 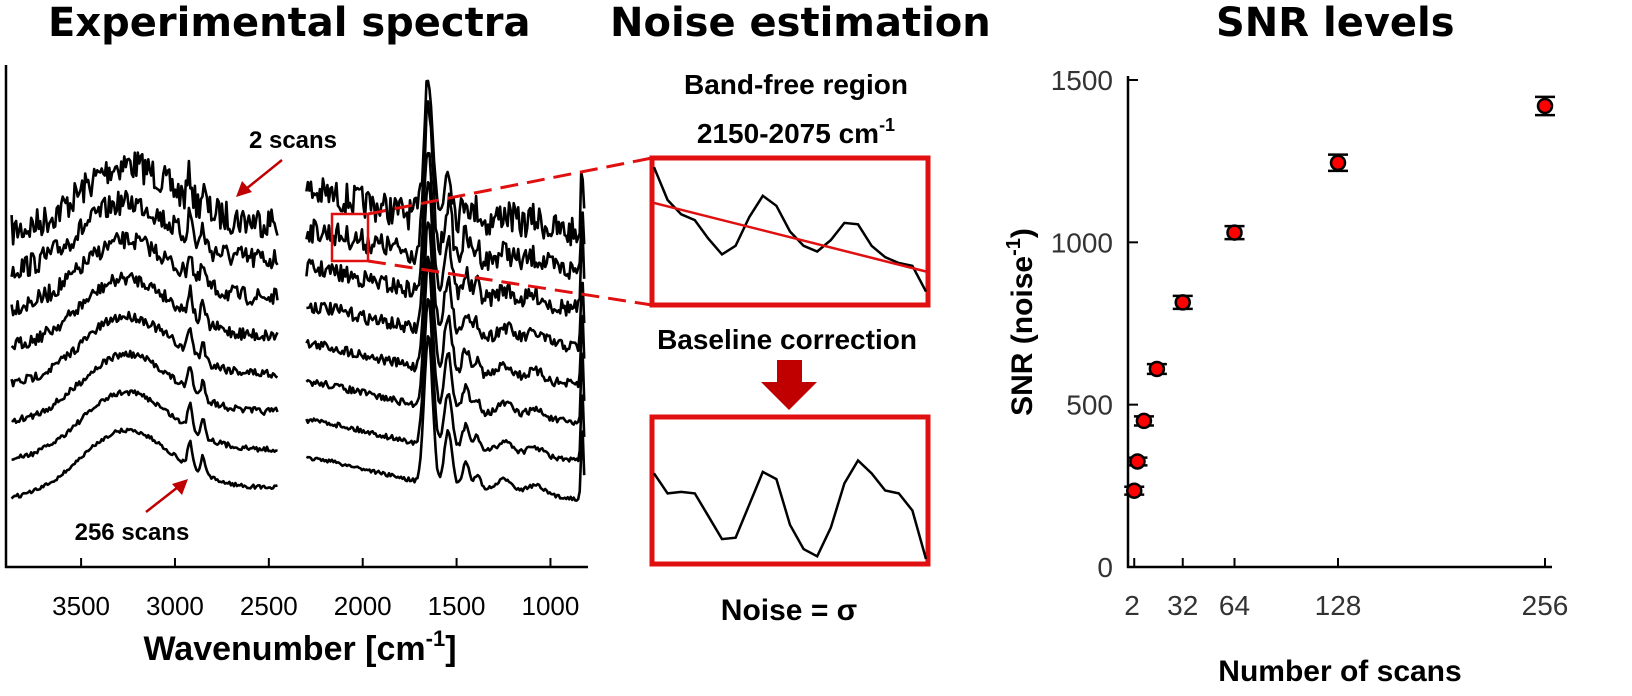 I want to click on noise-panel-title: Noise estimation, so click(x=800, y=23).